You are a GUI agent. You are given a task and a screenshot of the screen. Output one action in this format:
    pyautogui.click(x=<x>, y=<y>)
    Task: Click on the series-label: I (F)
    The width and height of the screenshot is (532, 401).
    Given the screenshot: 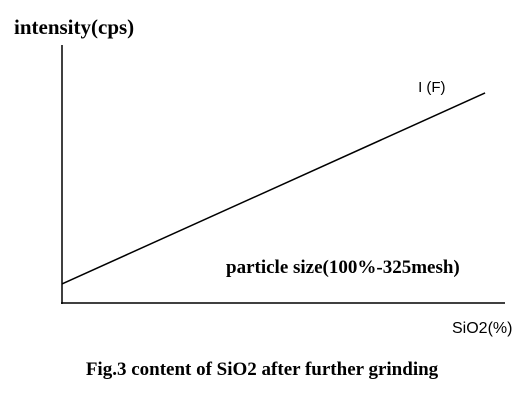 What is the action you would take?
    pyautogui.click(x=432, y=87)
    